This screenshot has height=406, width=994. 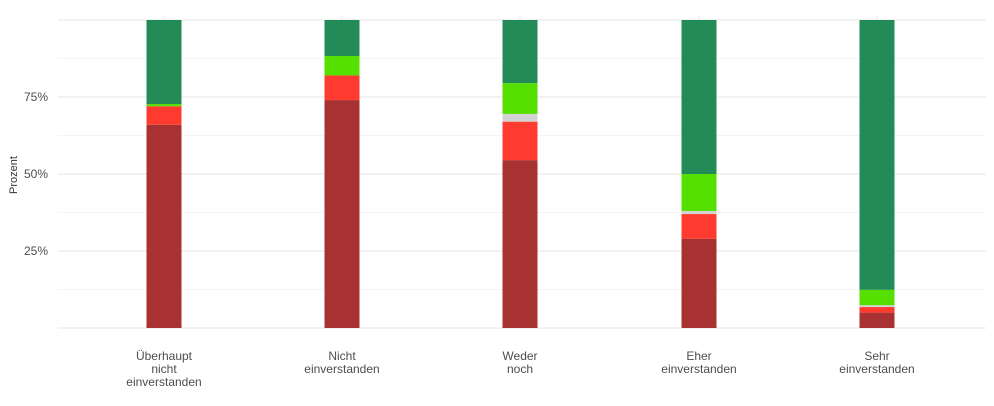 What do you see at coordinates (36, 97) in the screenshot?
I see `y-tick-label: 75%` at bounding box center [36, 97].